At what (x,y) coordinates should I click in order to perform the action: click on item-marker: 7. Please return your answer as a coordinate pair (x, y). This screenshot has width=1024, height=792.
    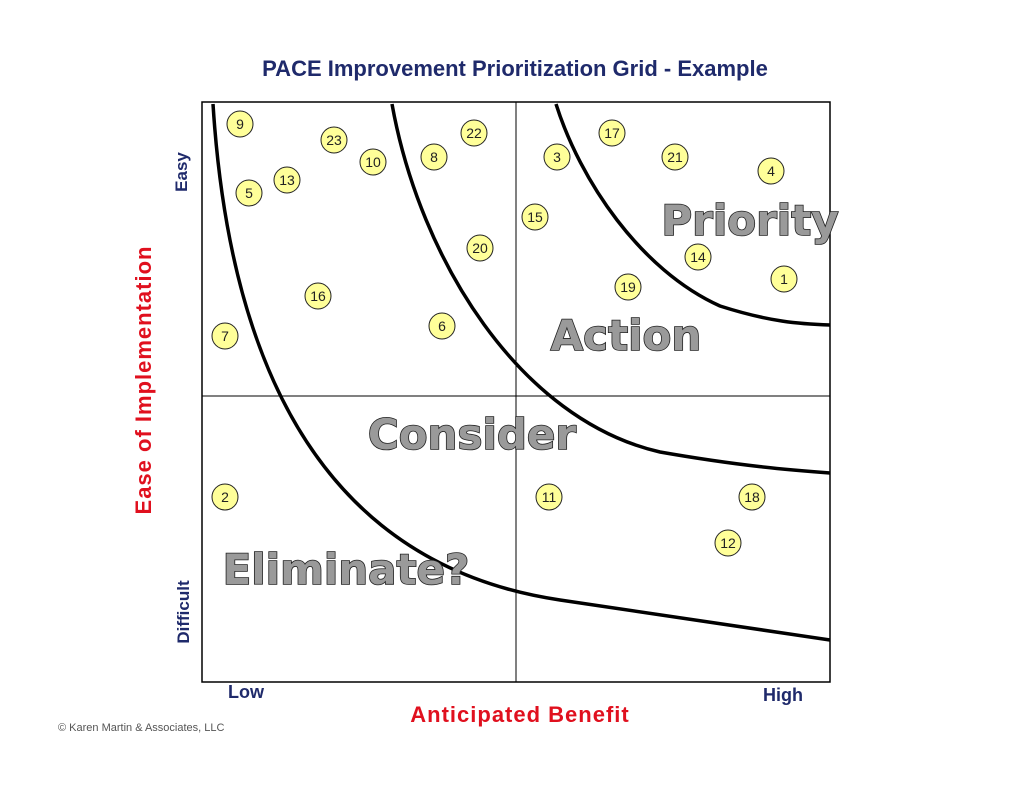
    Looking at the image, I should click on (225, 336).